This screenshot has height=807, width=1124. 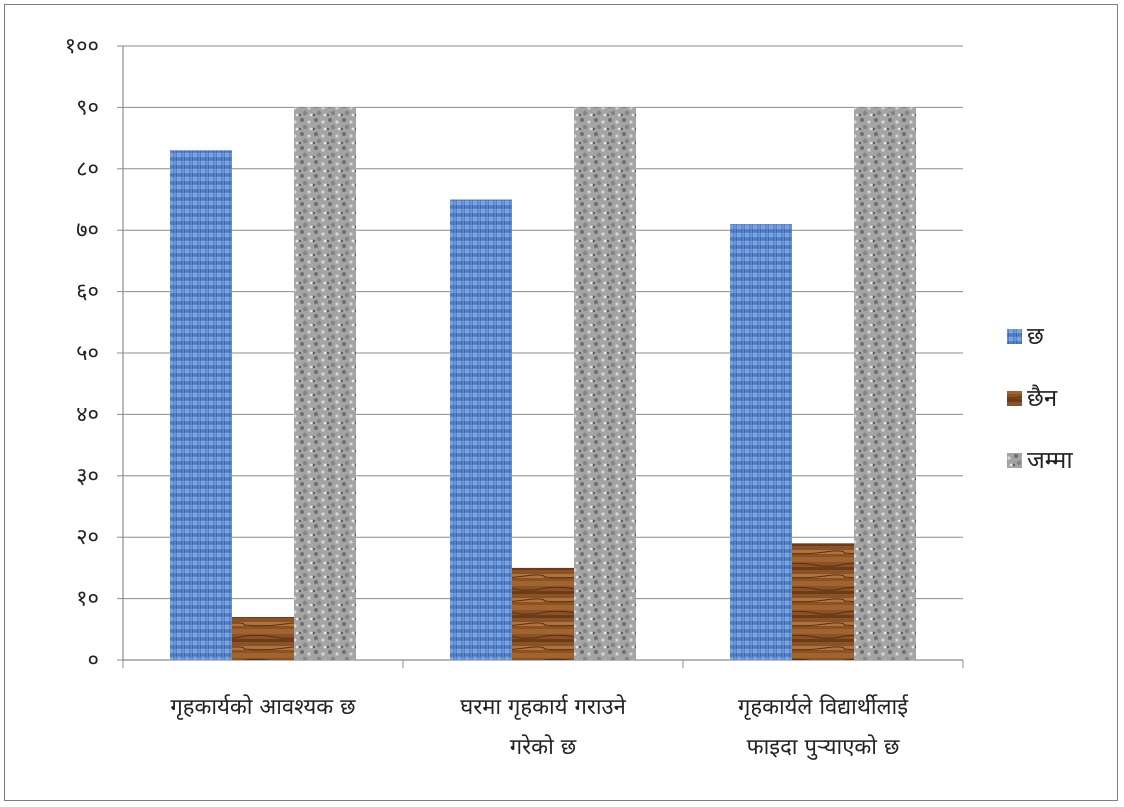 I want to click on y-tick-label: ४०, so click(x=87, y=414).